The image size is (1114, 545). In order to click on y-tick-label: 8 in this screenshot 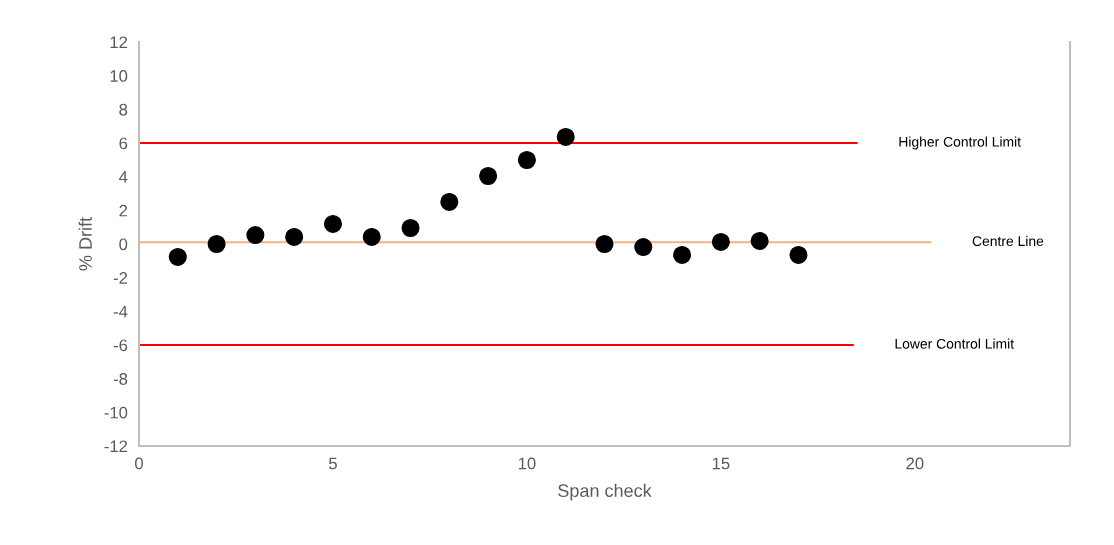, I will do `click(123, 109)`.